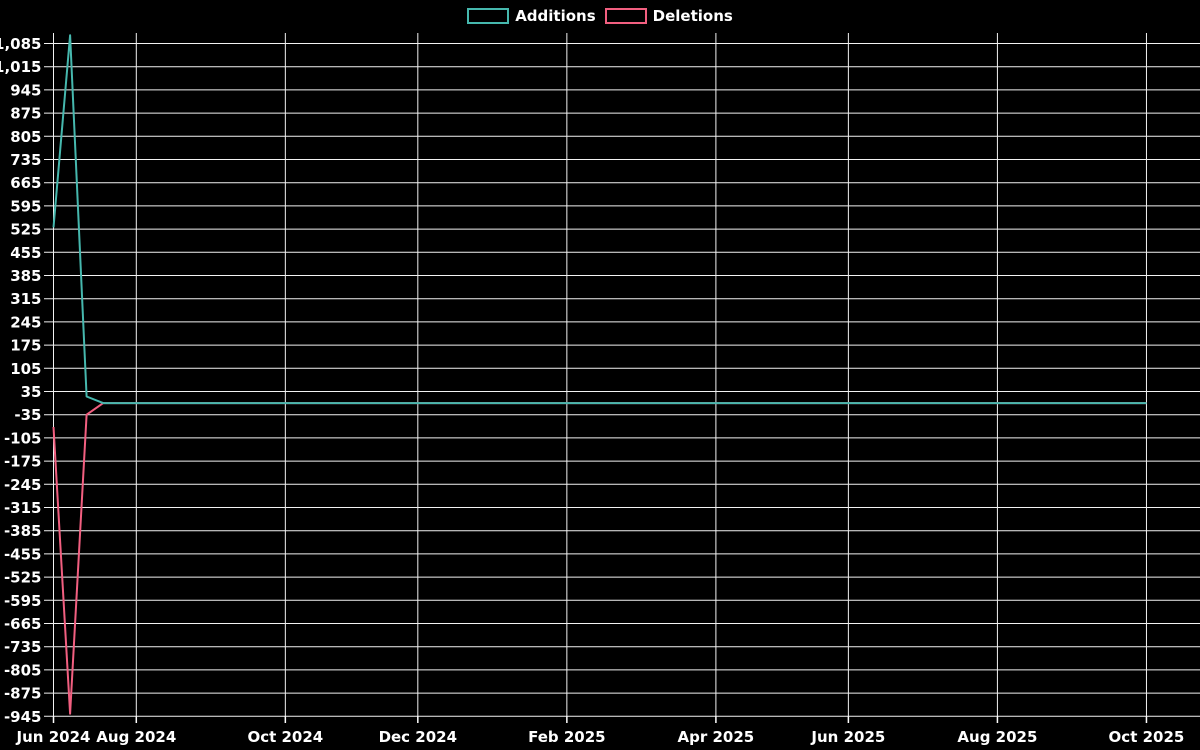 This screenshot has height=750, width=1200. Describe the element at coordinates (25, 90) in the screenshot. I see `y-axis-tick-label: 945` at that location.